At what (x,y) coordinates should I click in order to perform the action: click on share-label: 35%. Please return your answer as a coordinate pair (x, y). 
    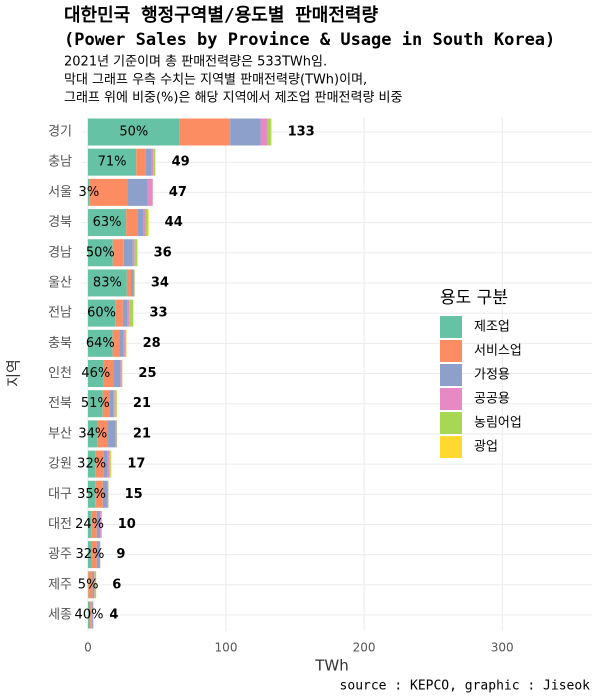
    Looking at the image, I should click on (91, 494).